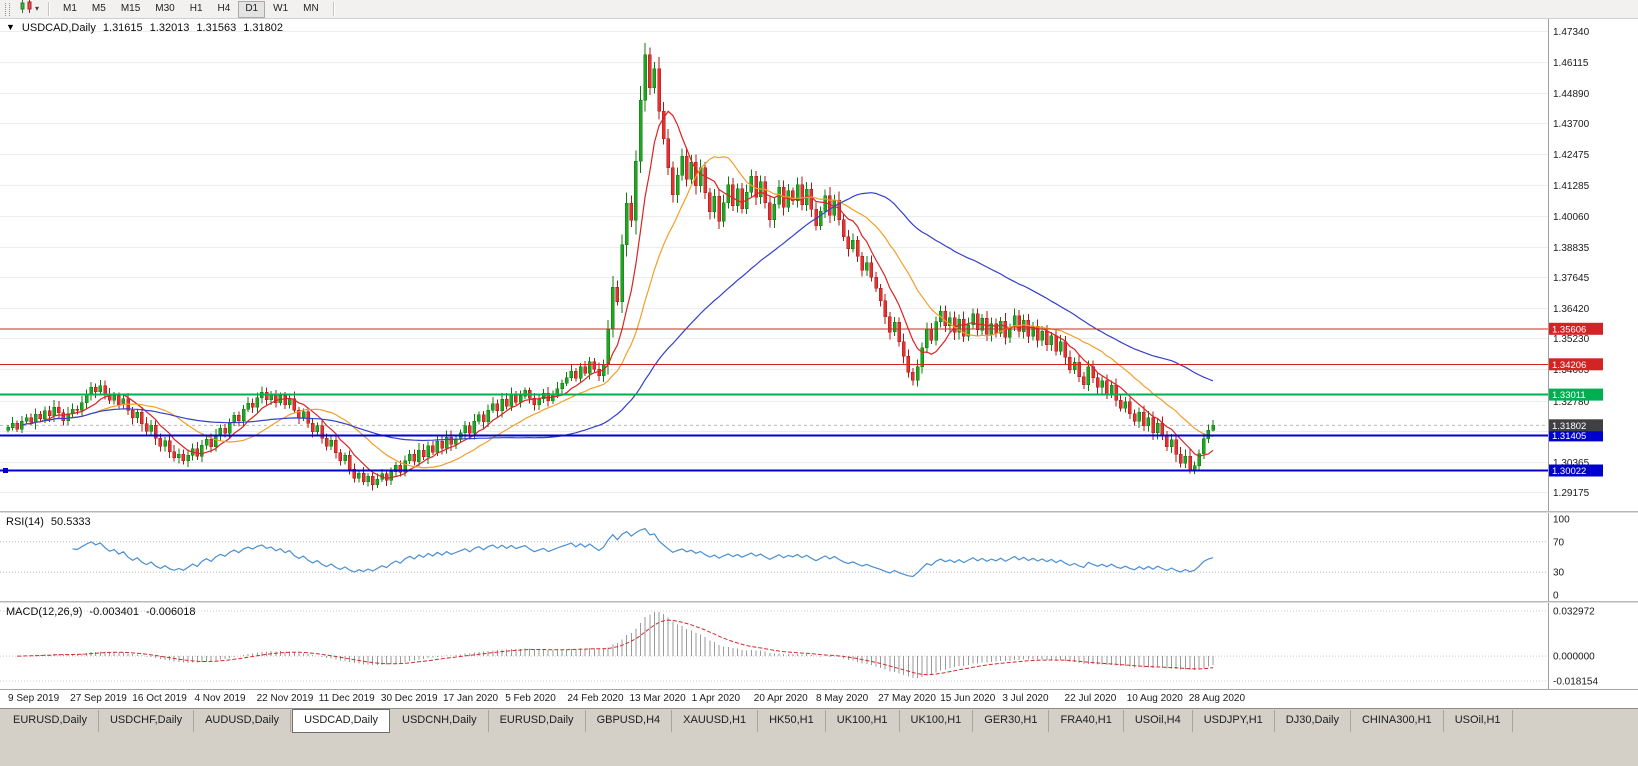  Describe the element at coordinates (281, 8) in the screenshot. I see `timeframe-button-w1: W1` at that location.